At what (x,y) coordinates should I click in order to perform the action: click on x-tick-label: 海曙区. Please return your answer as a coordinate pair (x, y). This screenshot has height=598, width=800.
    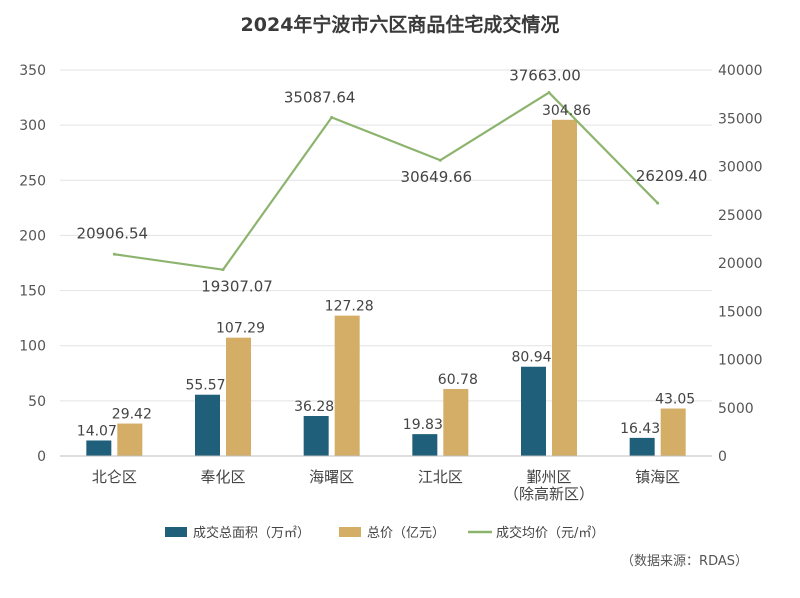
    Looking at the image, I should click on (331, 477).